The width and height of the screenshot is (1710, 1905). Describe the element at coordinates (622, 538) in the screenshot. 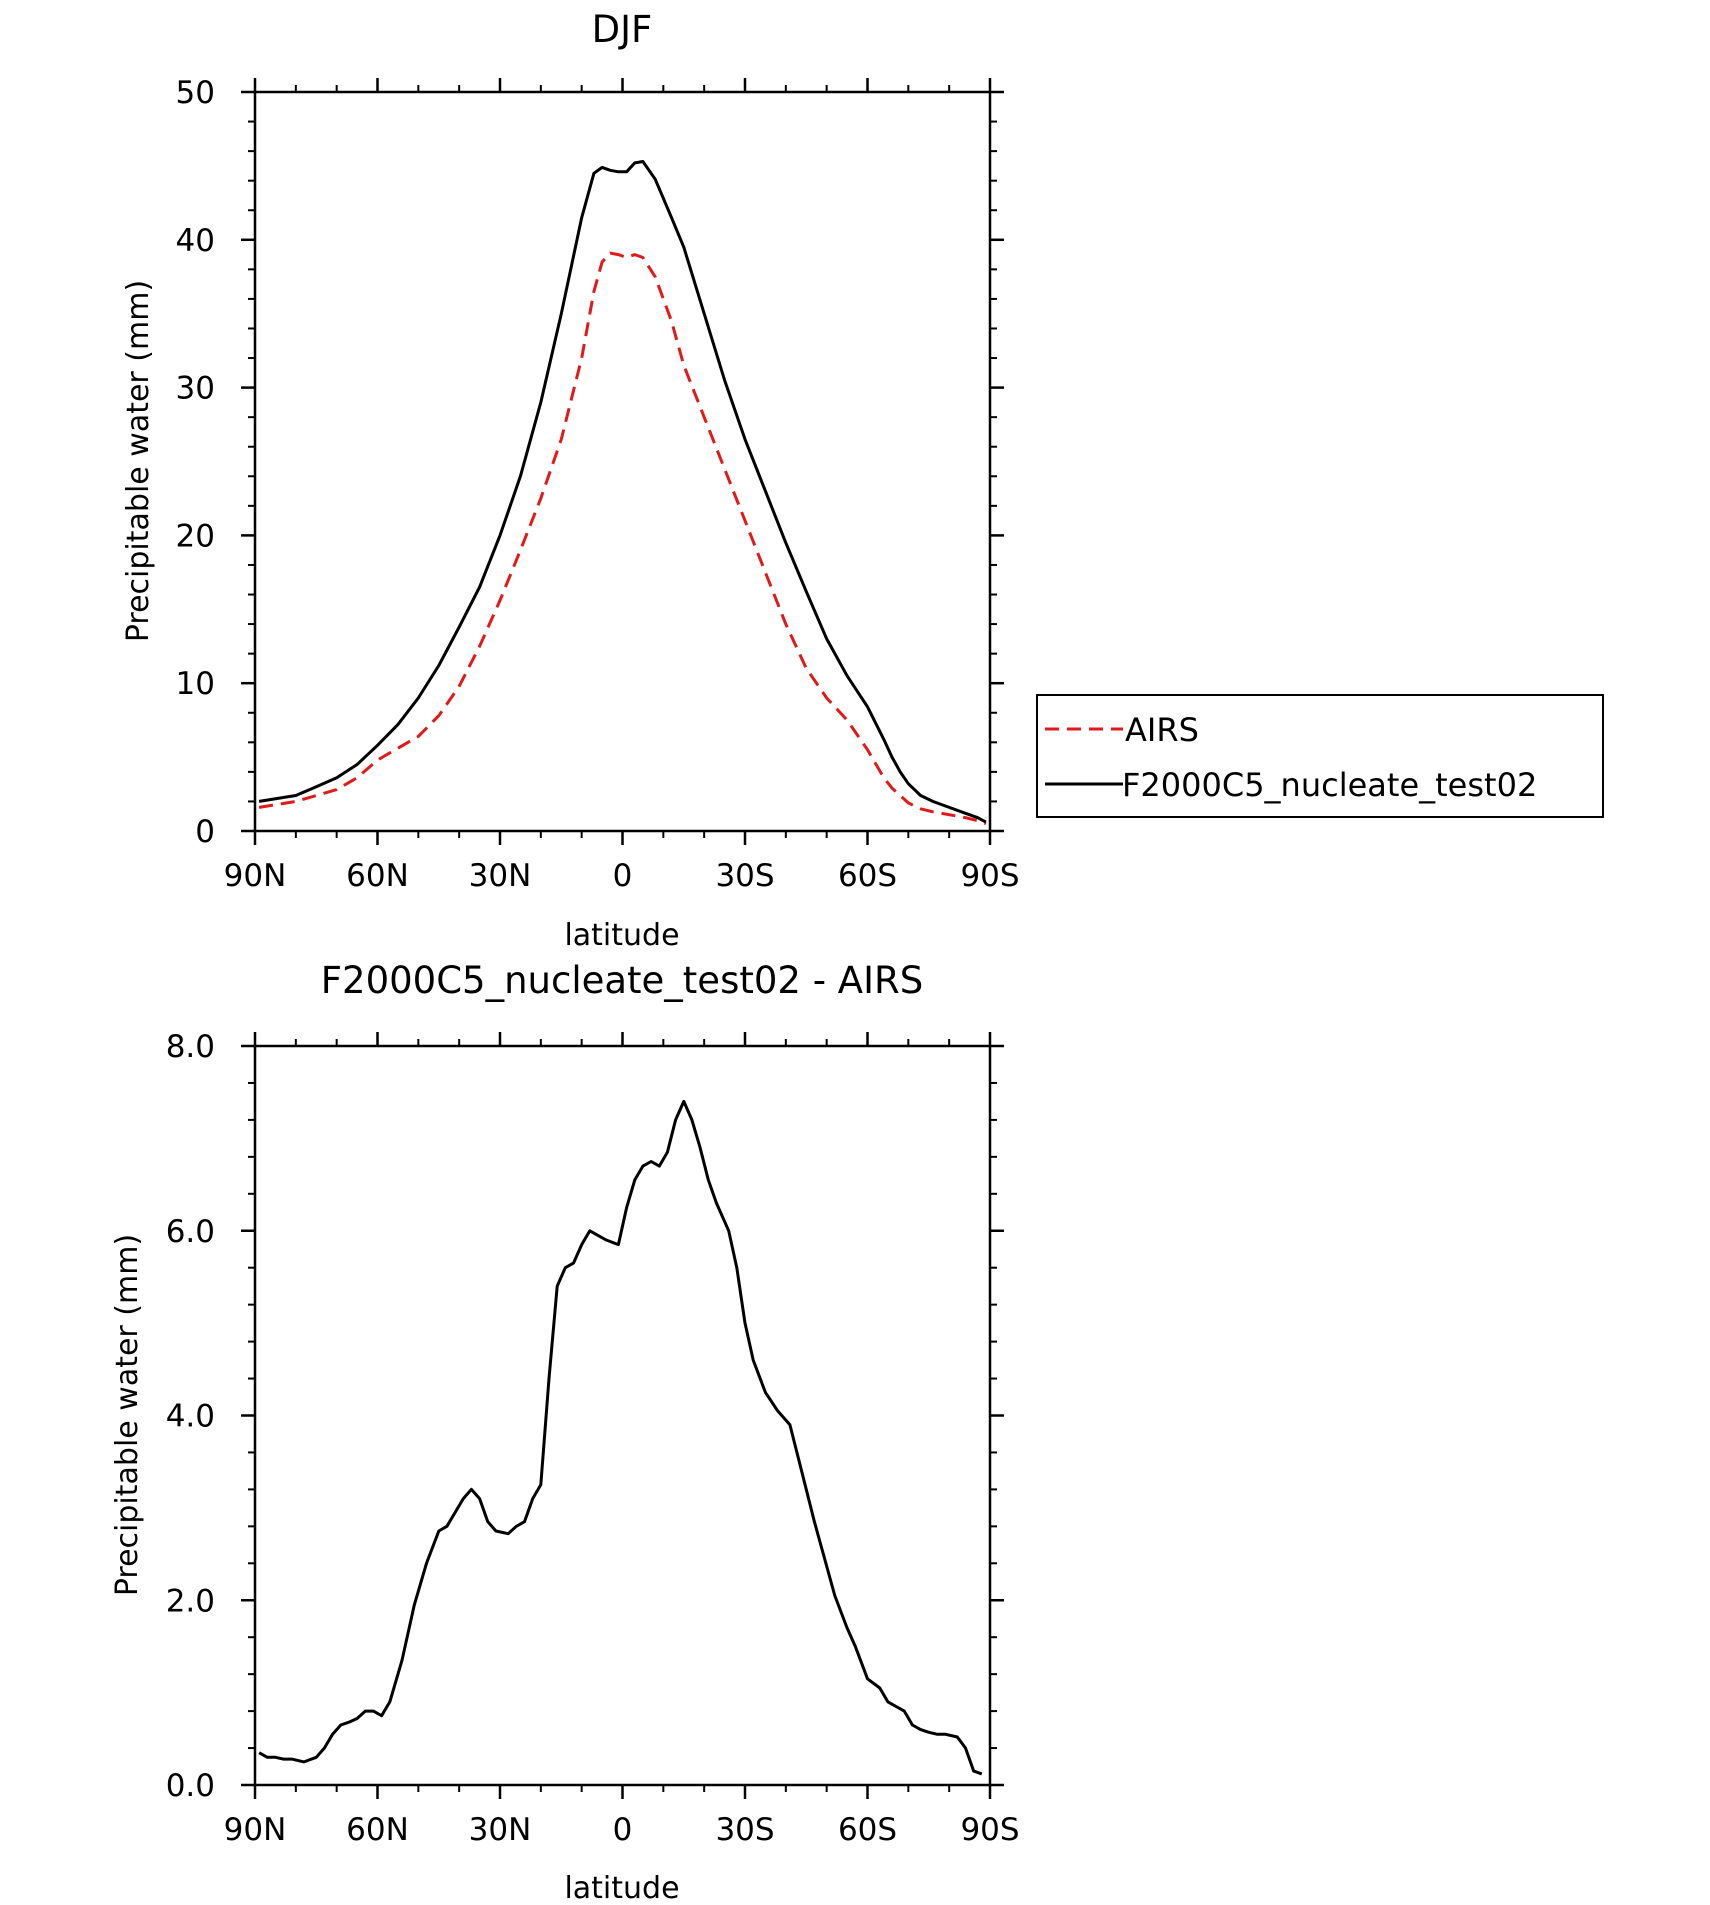

I see `series-line-airs` at that location.